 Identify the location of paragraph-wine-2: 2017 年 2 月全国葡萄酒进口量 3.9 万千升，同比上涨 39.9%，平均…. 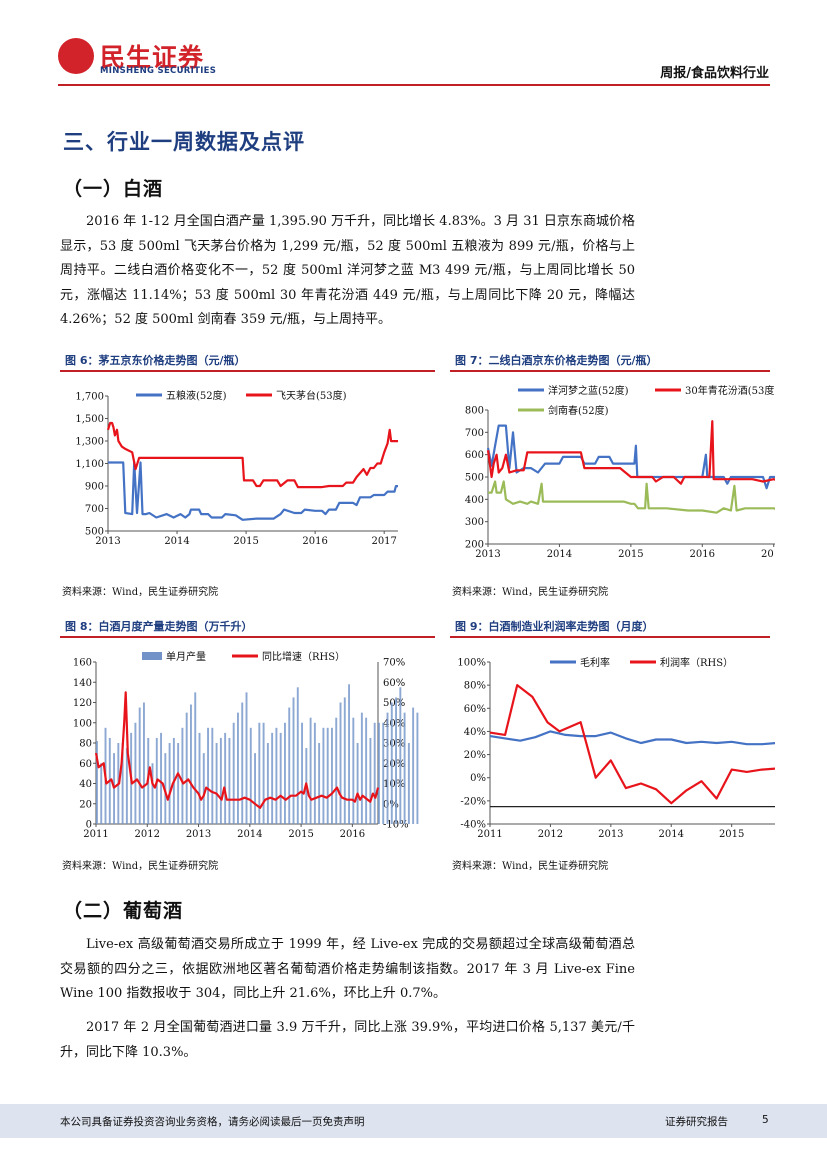
(347, 1040).